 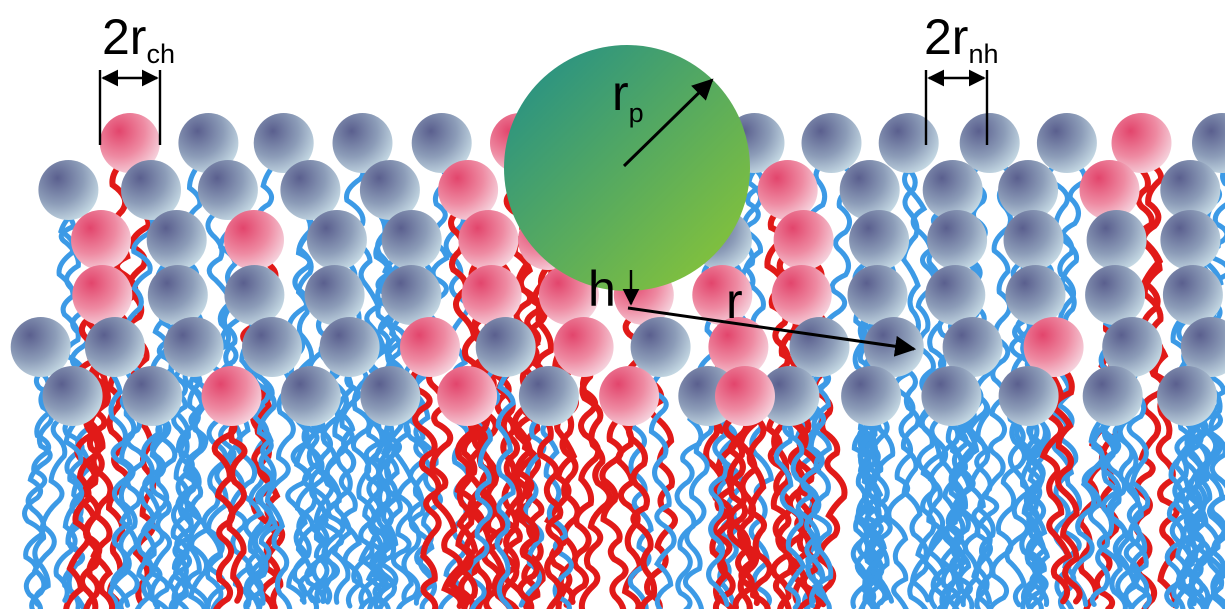 I want to click on particle-sphere, so click(x=627, y=168).